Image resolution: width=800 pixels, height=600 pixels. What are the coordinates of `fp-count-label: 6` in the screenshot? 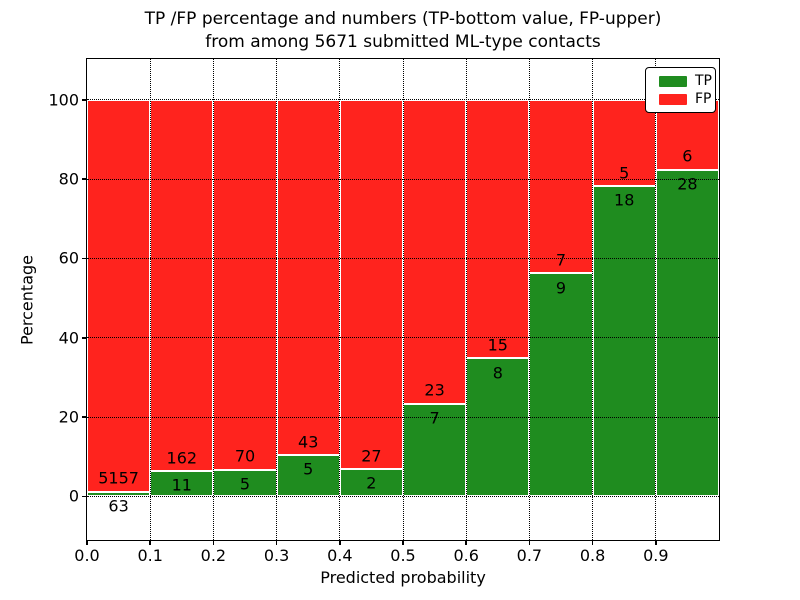 It's located at (687, 156).